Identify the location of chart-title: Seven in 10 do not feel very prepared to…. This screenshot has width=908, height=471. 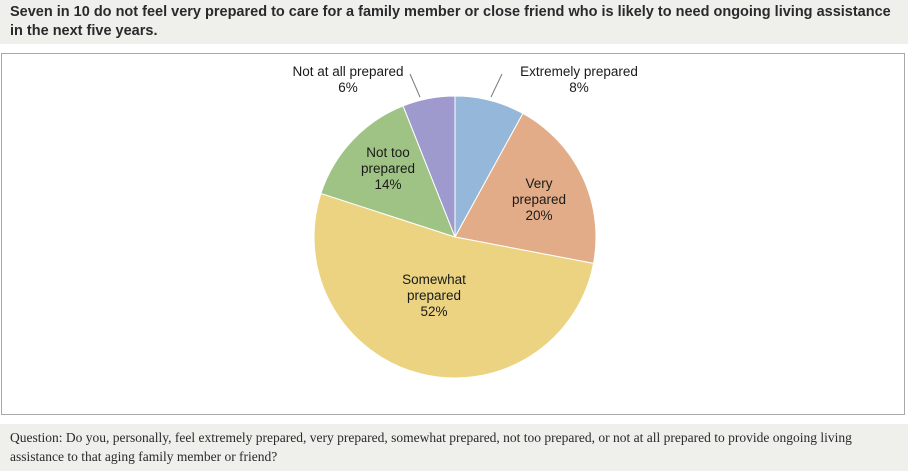
(450, 21).